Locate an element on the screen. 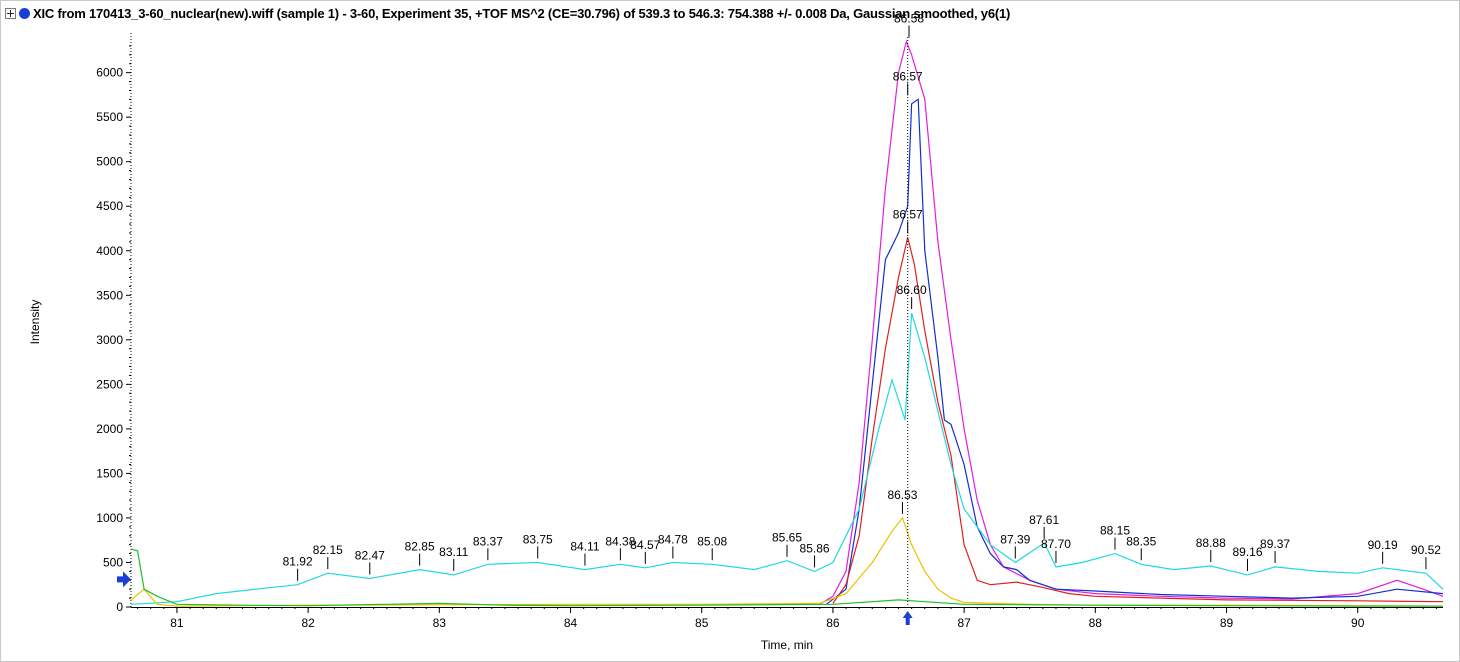 This screenshot has height=662, width=1460. x-tick-label: 83 is located at coordinates (440, 623).